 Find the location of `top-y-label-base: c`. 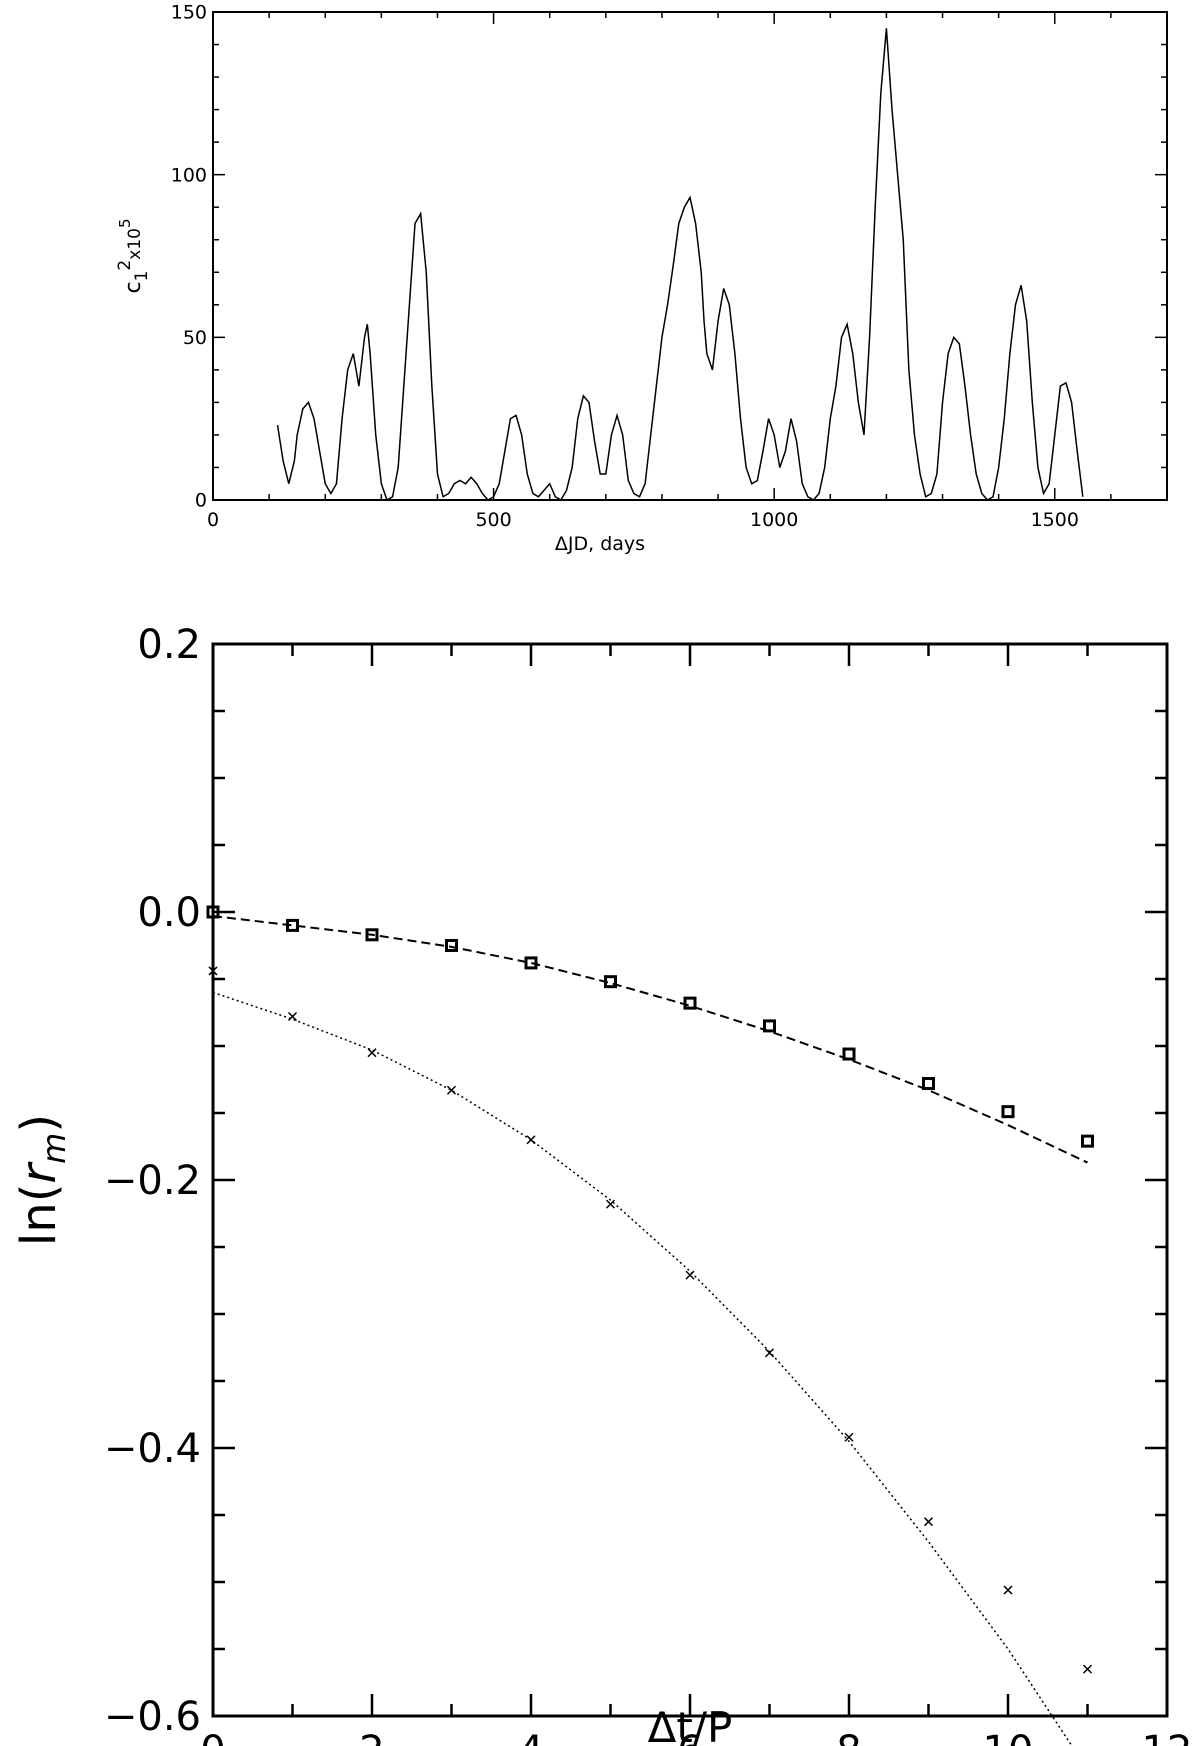

top-y-label-base: c is located at coordinates (133, 287).